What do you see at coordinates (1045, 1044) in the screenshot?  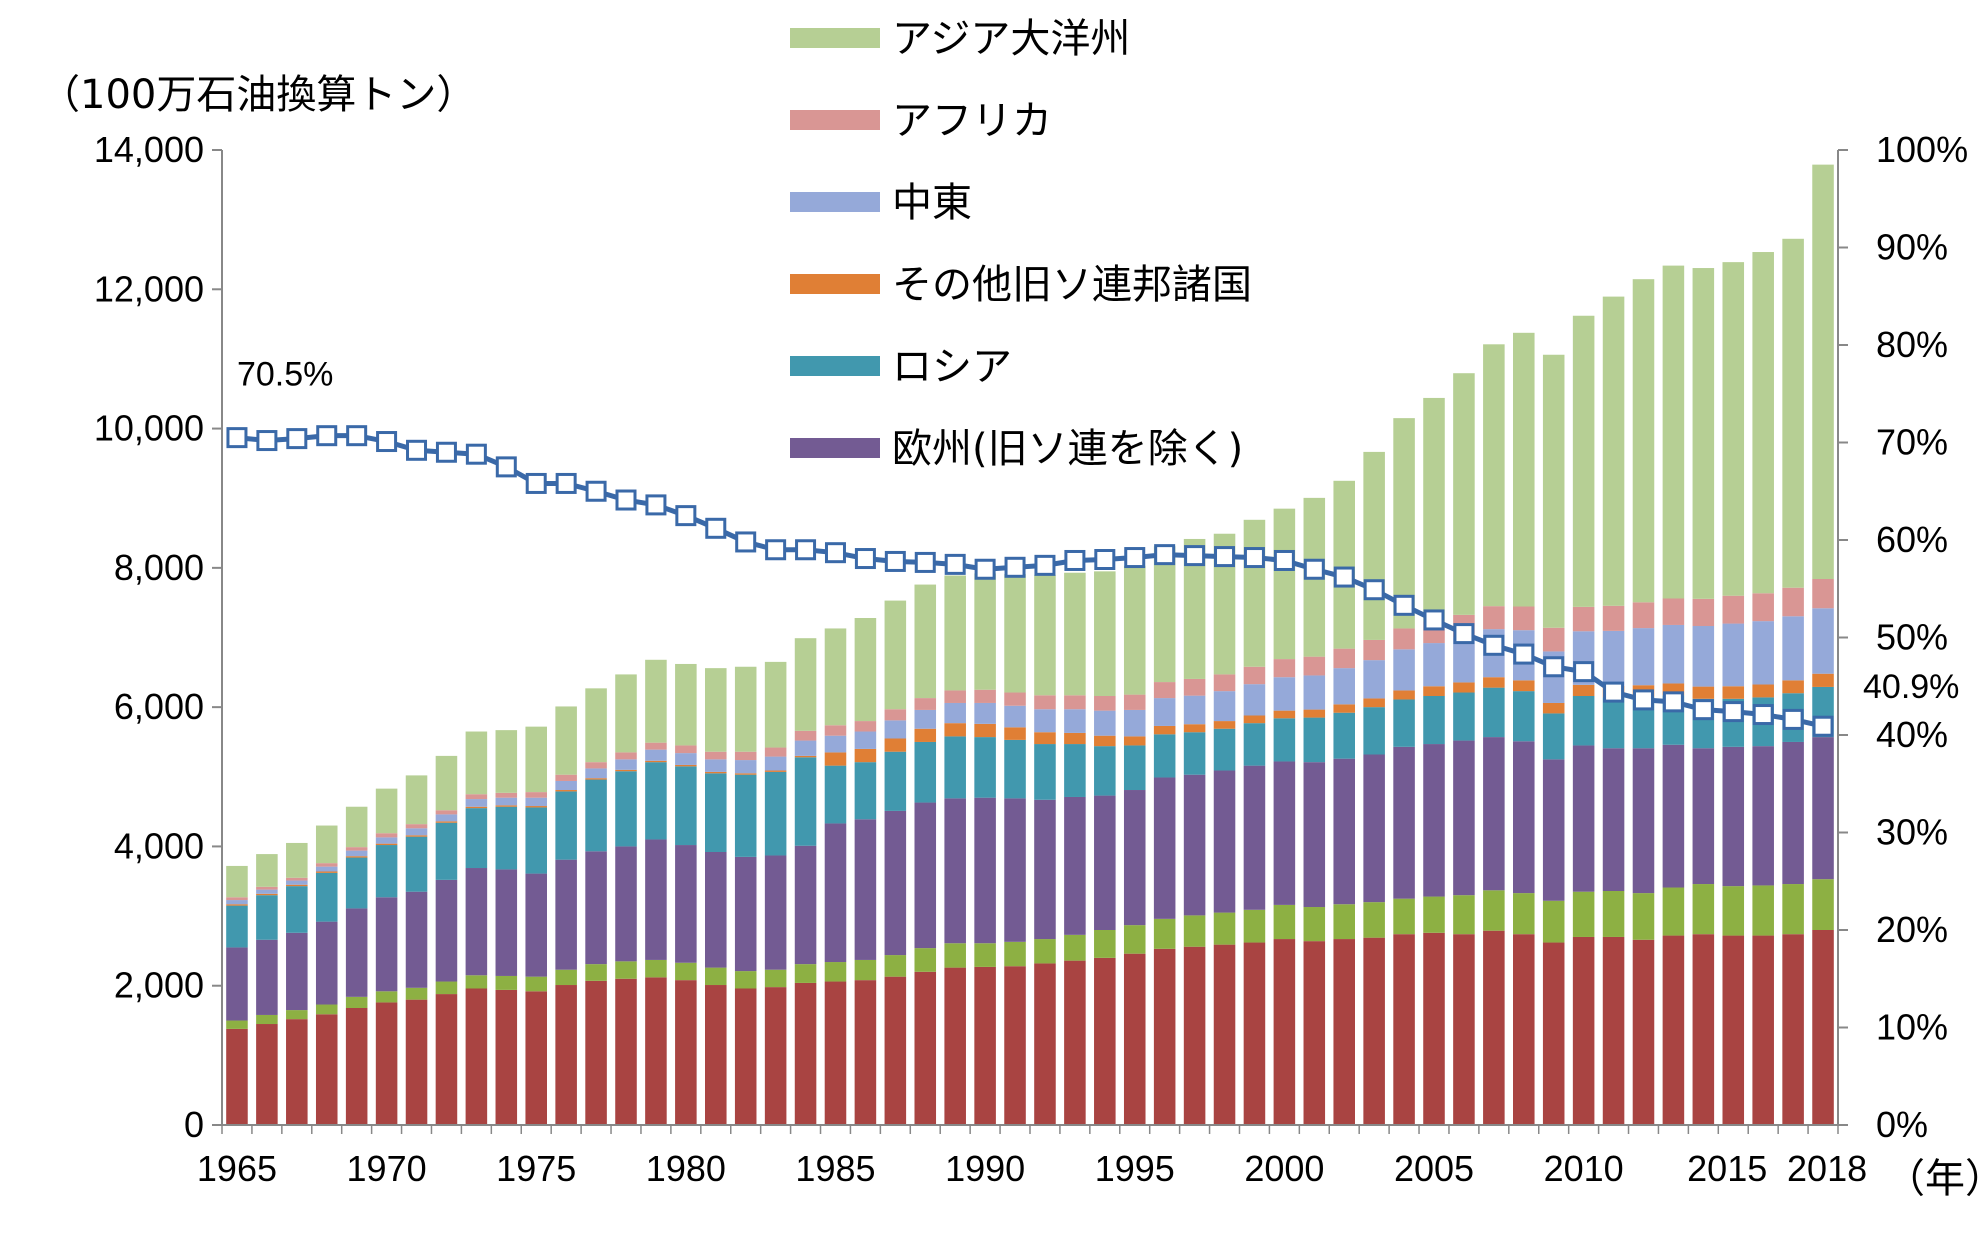 I see `bar-segment-1992-s0` at bounding box center [1045, 1044].